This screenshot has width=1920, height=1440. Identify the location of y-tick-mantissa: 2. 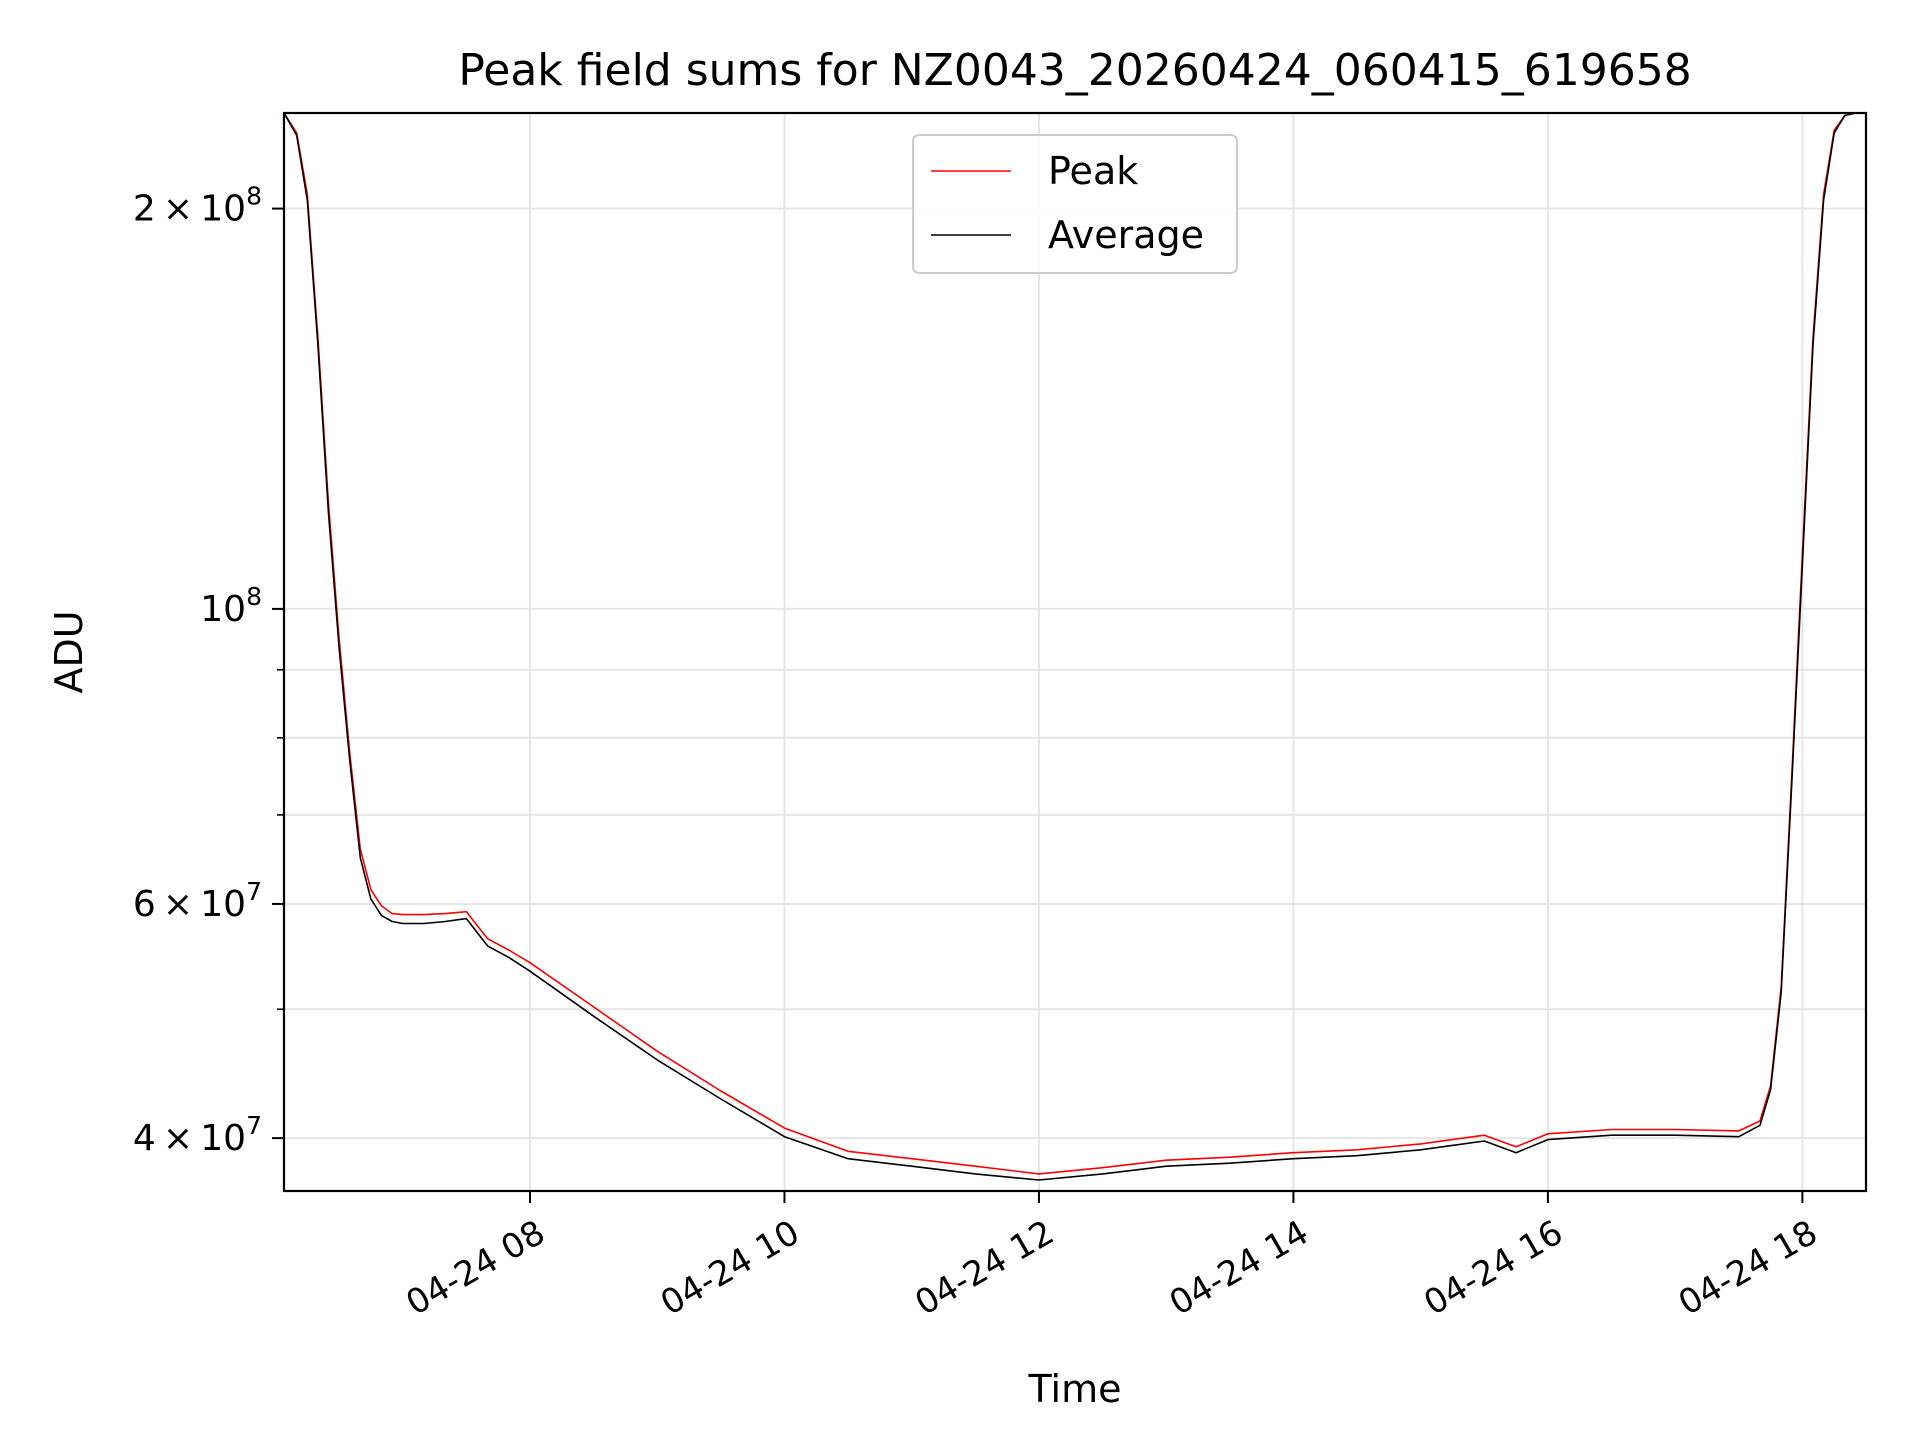
(144, 209).